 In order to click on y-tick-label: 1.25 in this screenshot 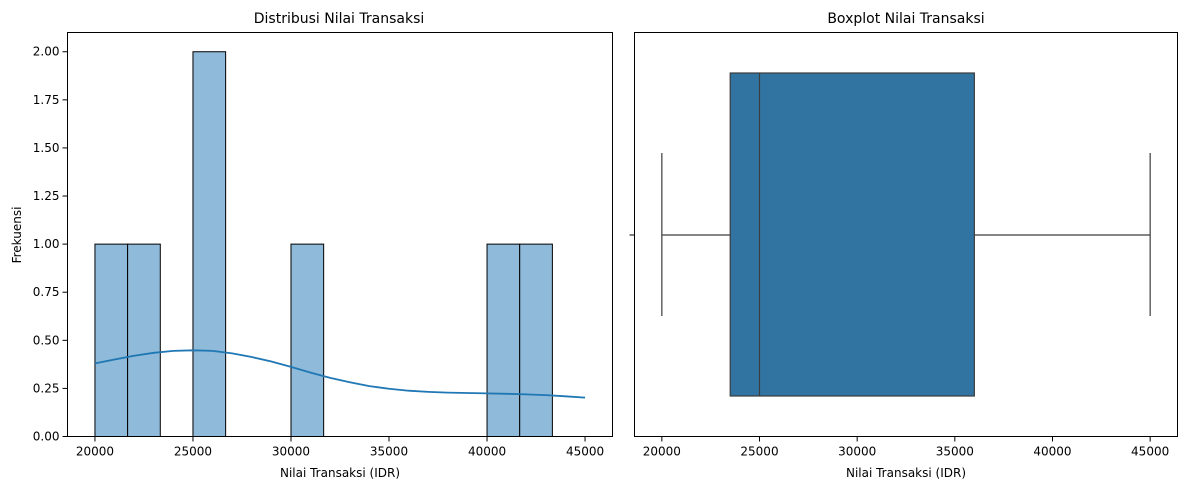, I will do `click(46, 196)`.